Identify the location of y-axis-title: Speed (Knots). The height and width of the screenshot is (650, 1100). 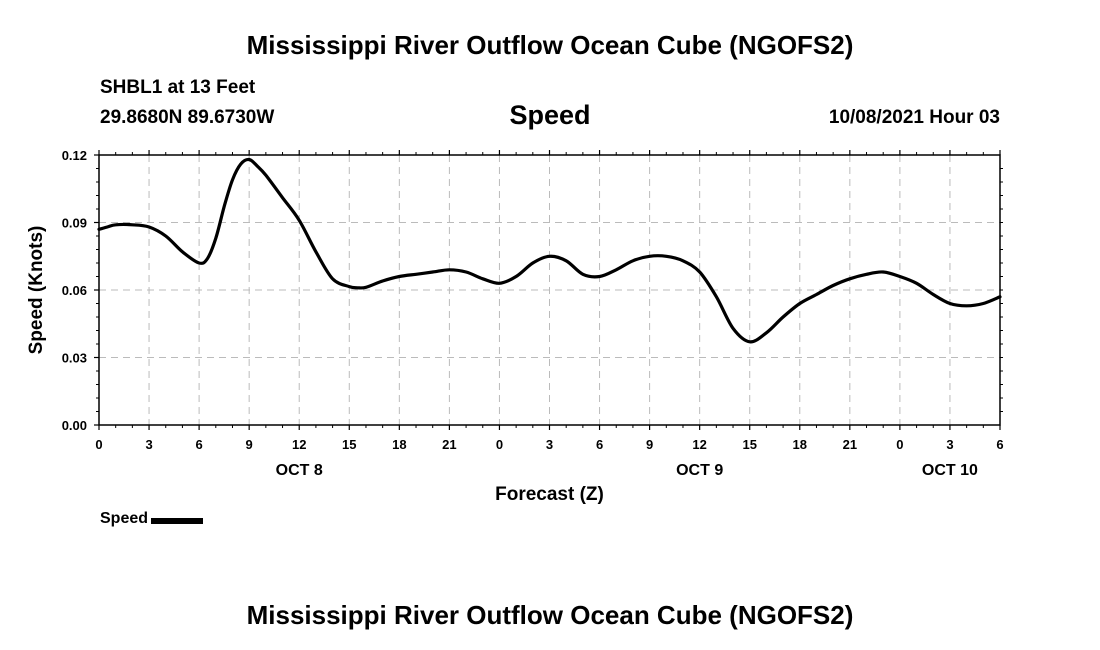
(36, 290).